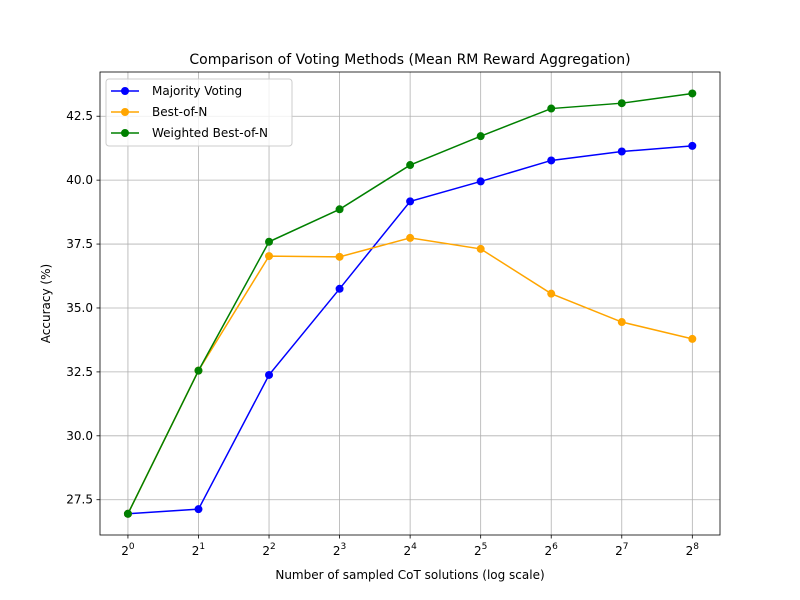 This screenshot has width=800, height=600. What do you see at coordinates (693, 550) in the screenshot?
I see `x-tick-label: 28` at bounding box center [693, 550].